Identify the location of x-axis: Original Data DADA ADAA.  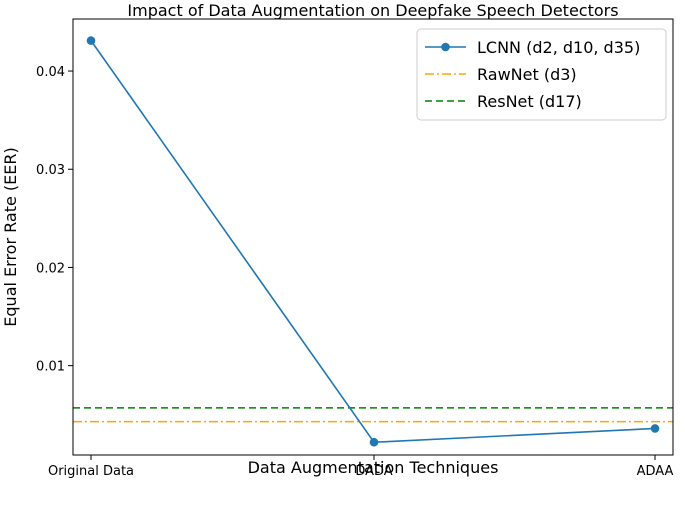
(361, 467).